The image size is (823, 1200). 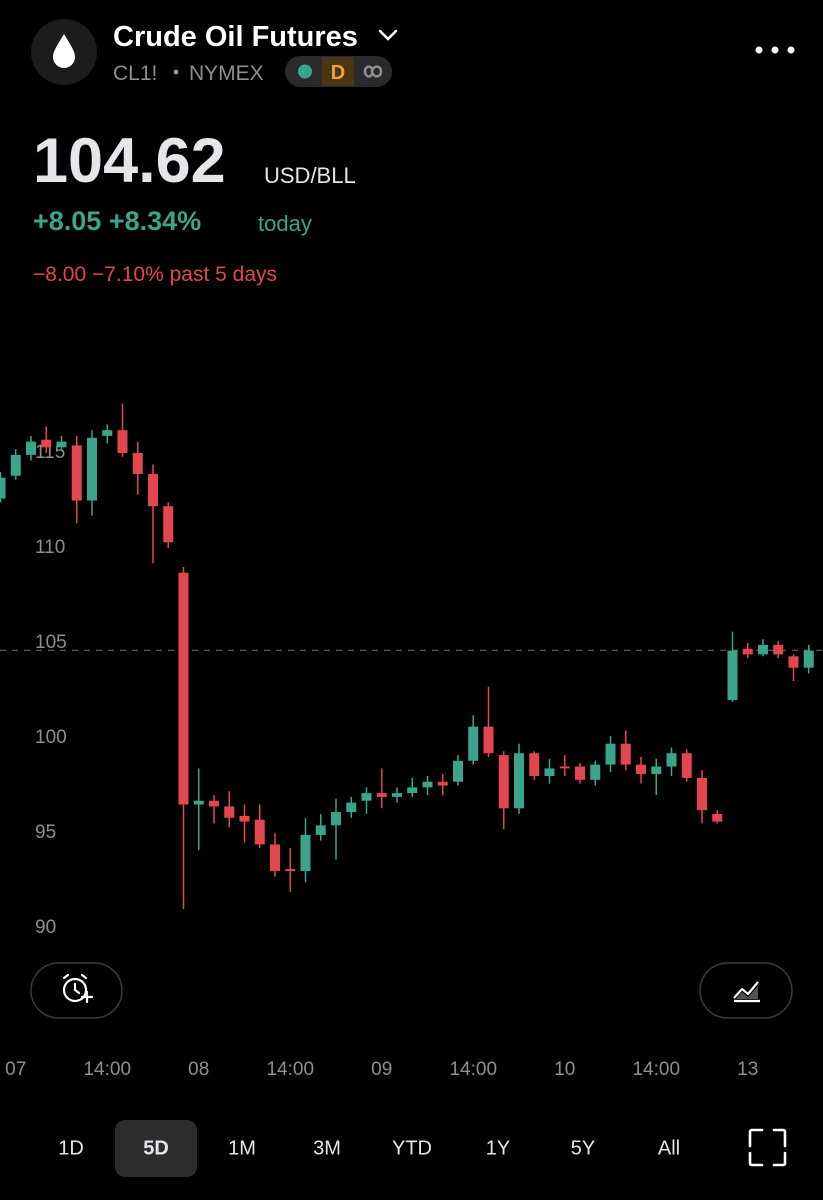 What do you see at coordinates (242, 1148) in the screenshot?
I see `range-option: 1M` at bounding box center [242, 1148].